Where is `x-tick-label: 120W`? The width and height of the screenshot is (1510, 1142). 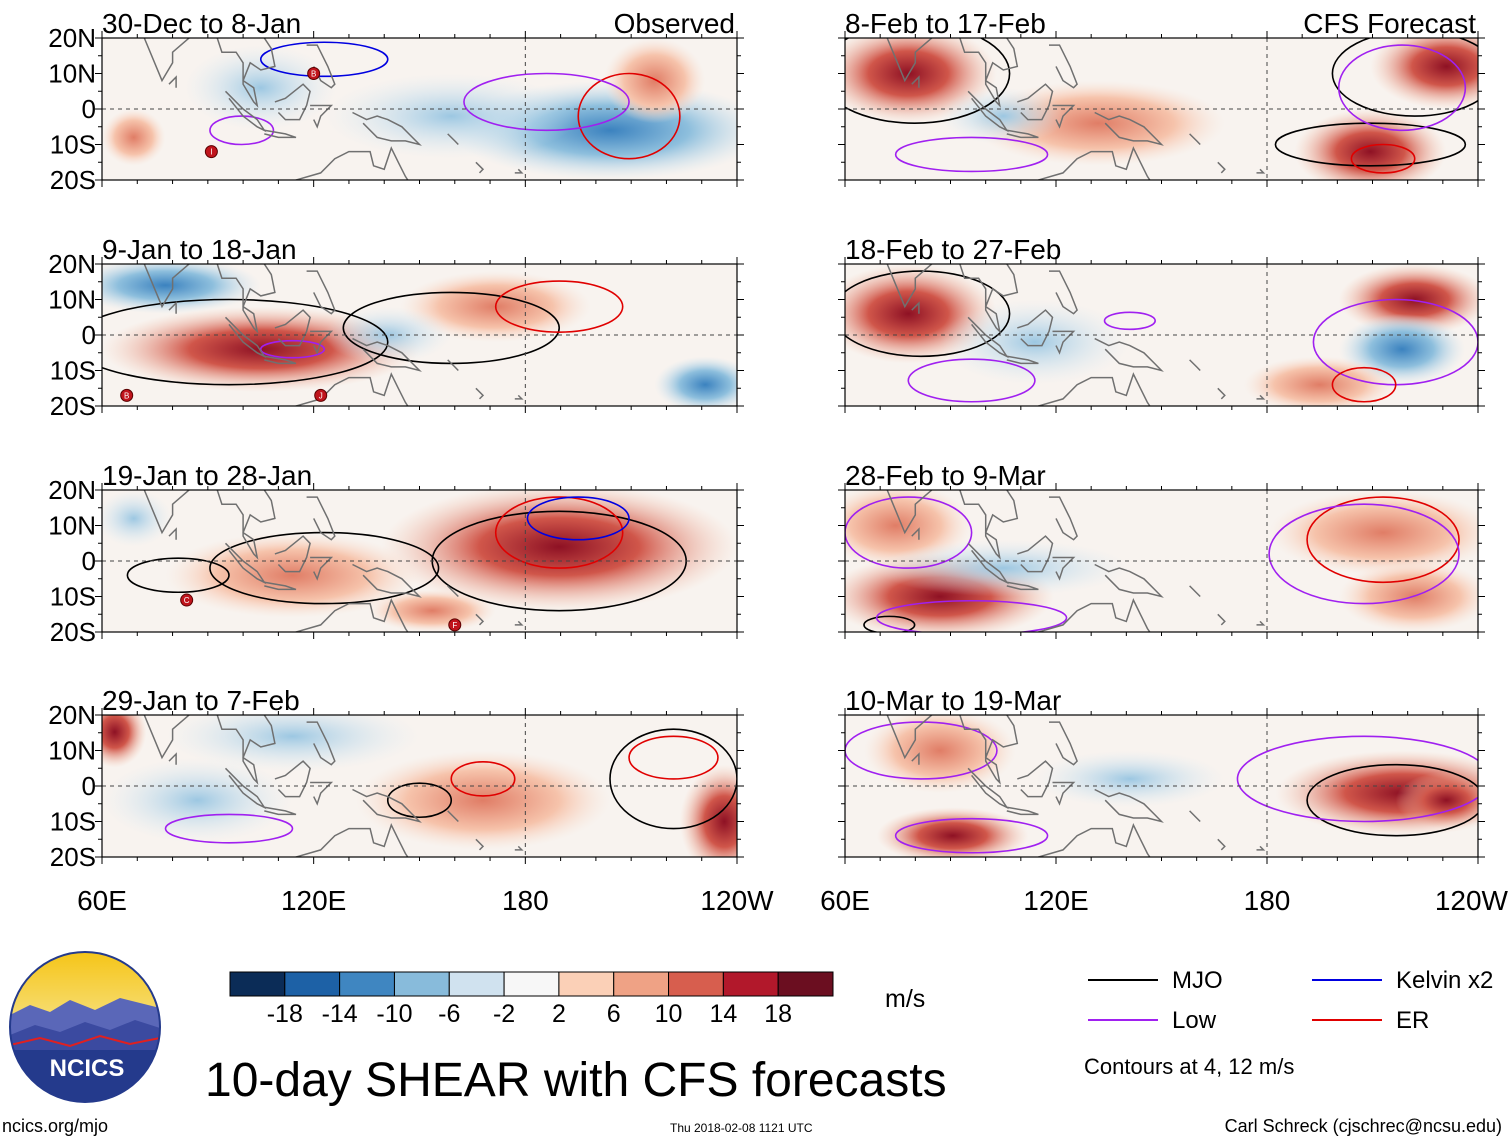 x-tick-label: 120W is located at coordinates (1472, 900).